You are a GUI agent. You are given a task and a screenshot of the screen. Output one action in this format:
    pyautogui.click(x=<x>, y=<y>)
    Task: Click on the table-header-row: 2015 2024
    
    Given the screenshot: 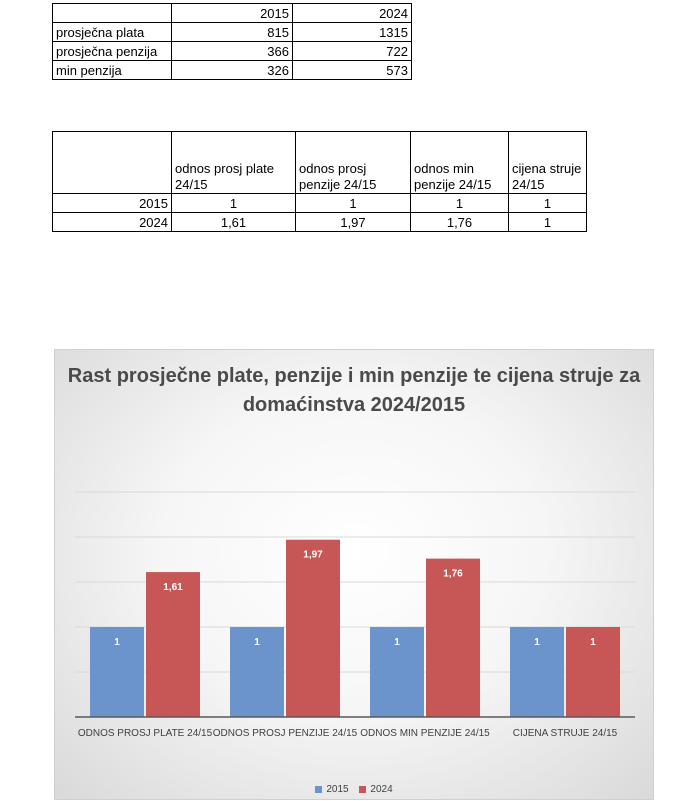 What is the action you would take?
    pyautogui.click(x=232, y=13)
    